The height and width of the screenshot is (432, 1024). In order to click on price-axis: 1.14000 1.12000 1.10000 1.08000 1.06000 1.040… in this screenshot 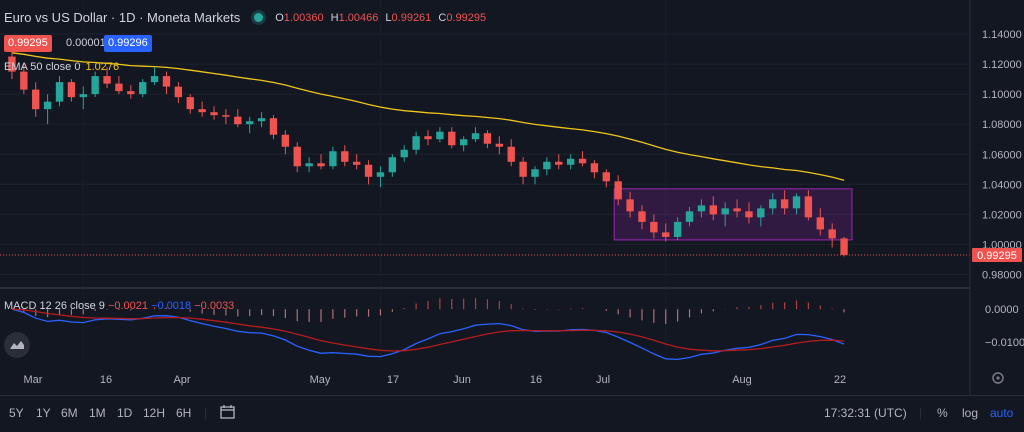, I will do `click(1003, 189)`.